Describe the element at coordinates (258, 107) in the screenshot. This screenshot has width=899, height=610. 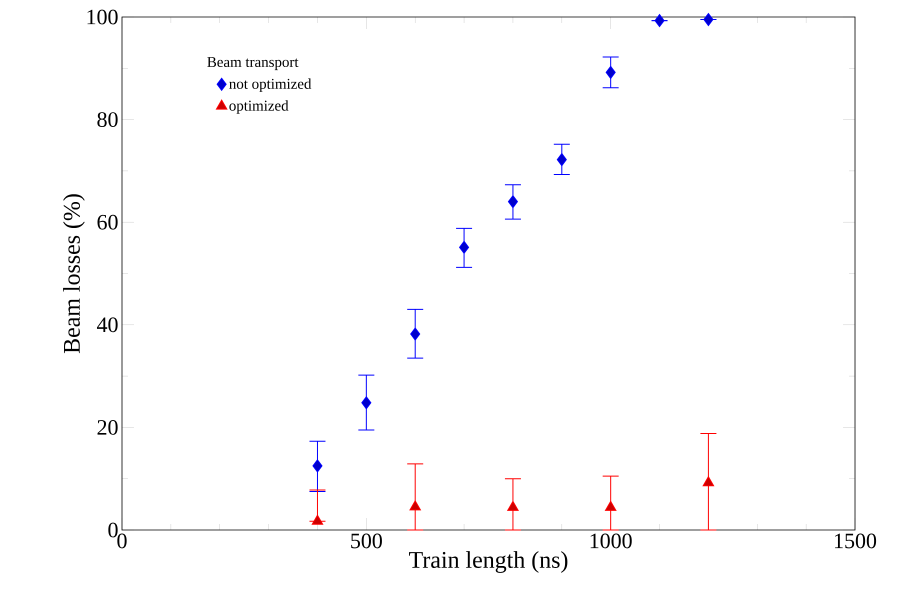
I see `legend-label: optimized` at that location.